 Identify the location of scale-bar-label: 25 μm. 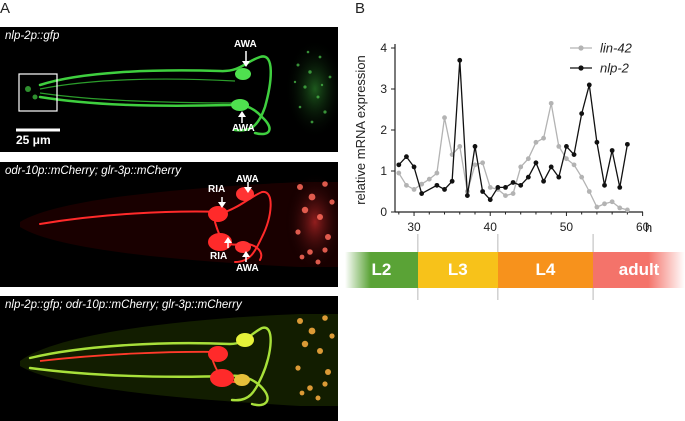
(33, 140).